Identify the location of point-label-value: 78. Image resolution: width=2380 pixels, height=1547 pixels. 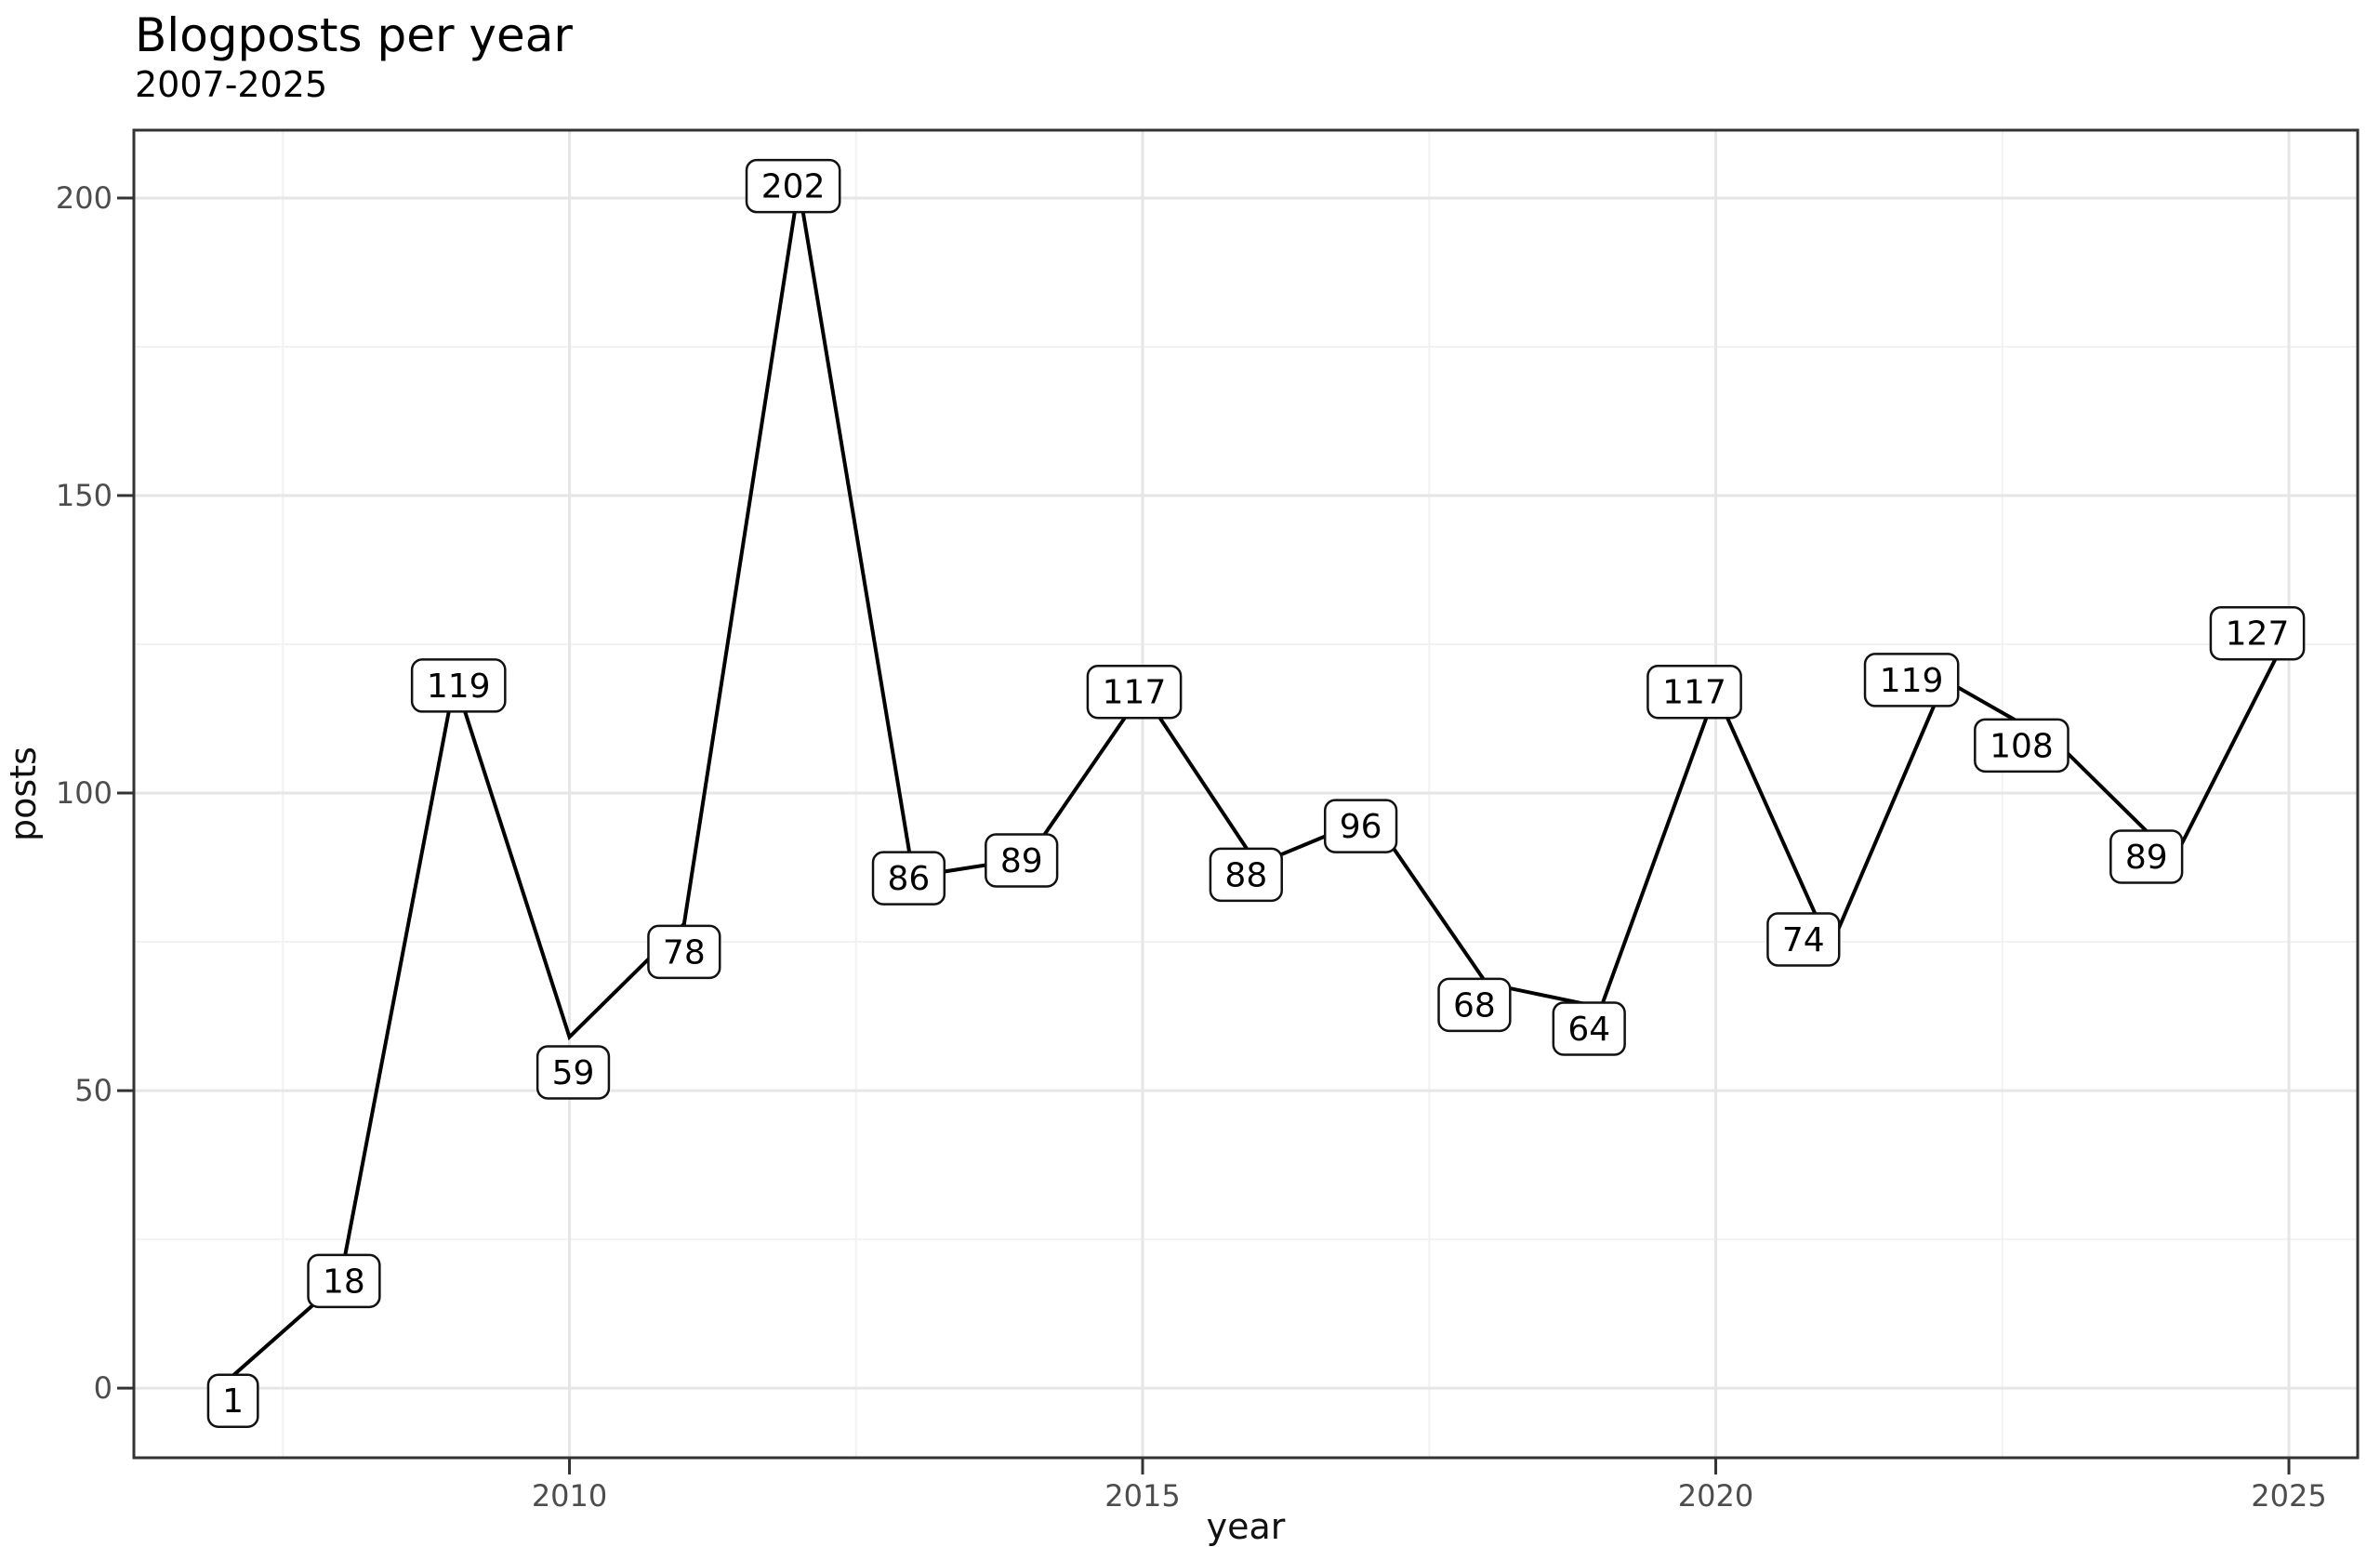
(684, 952).